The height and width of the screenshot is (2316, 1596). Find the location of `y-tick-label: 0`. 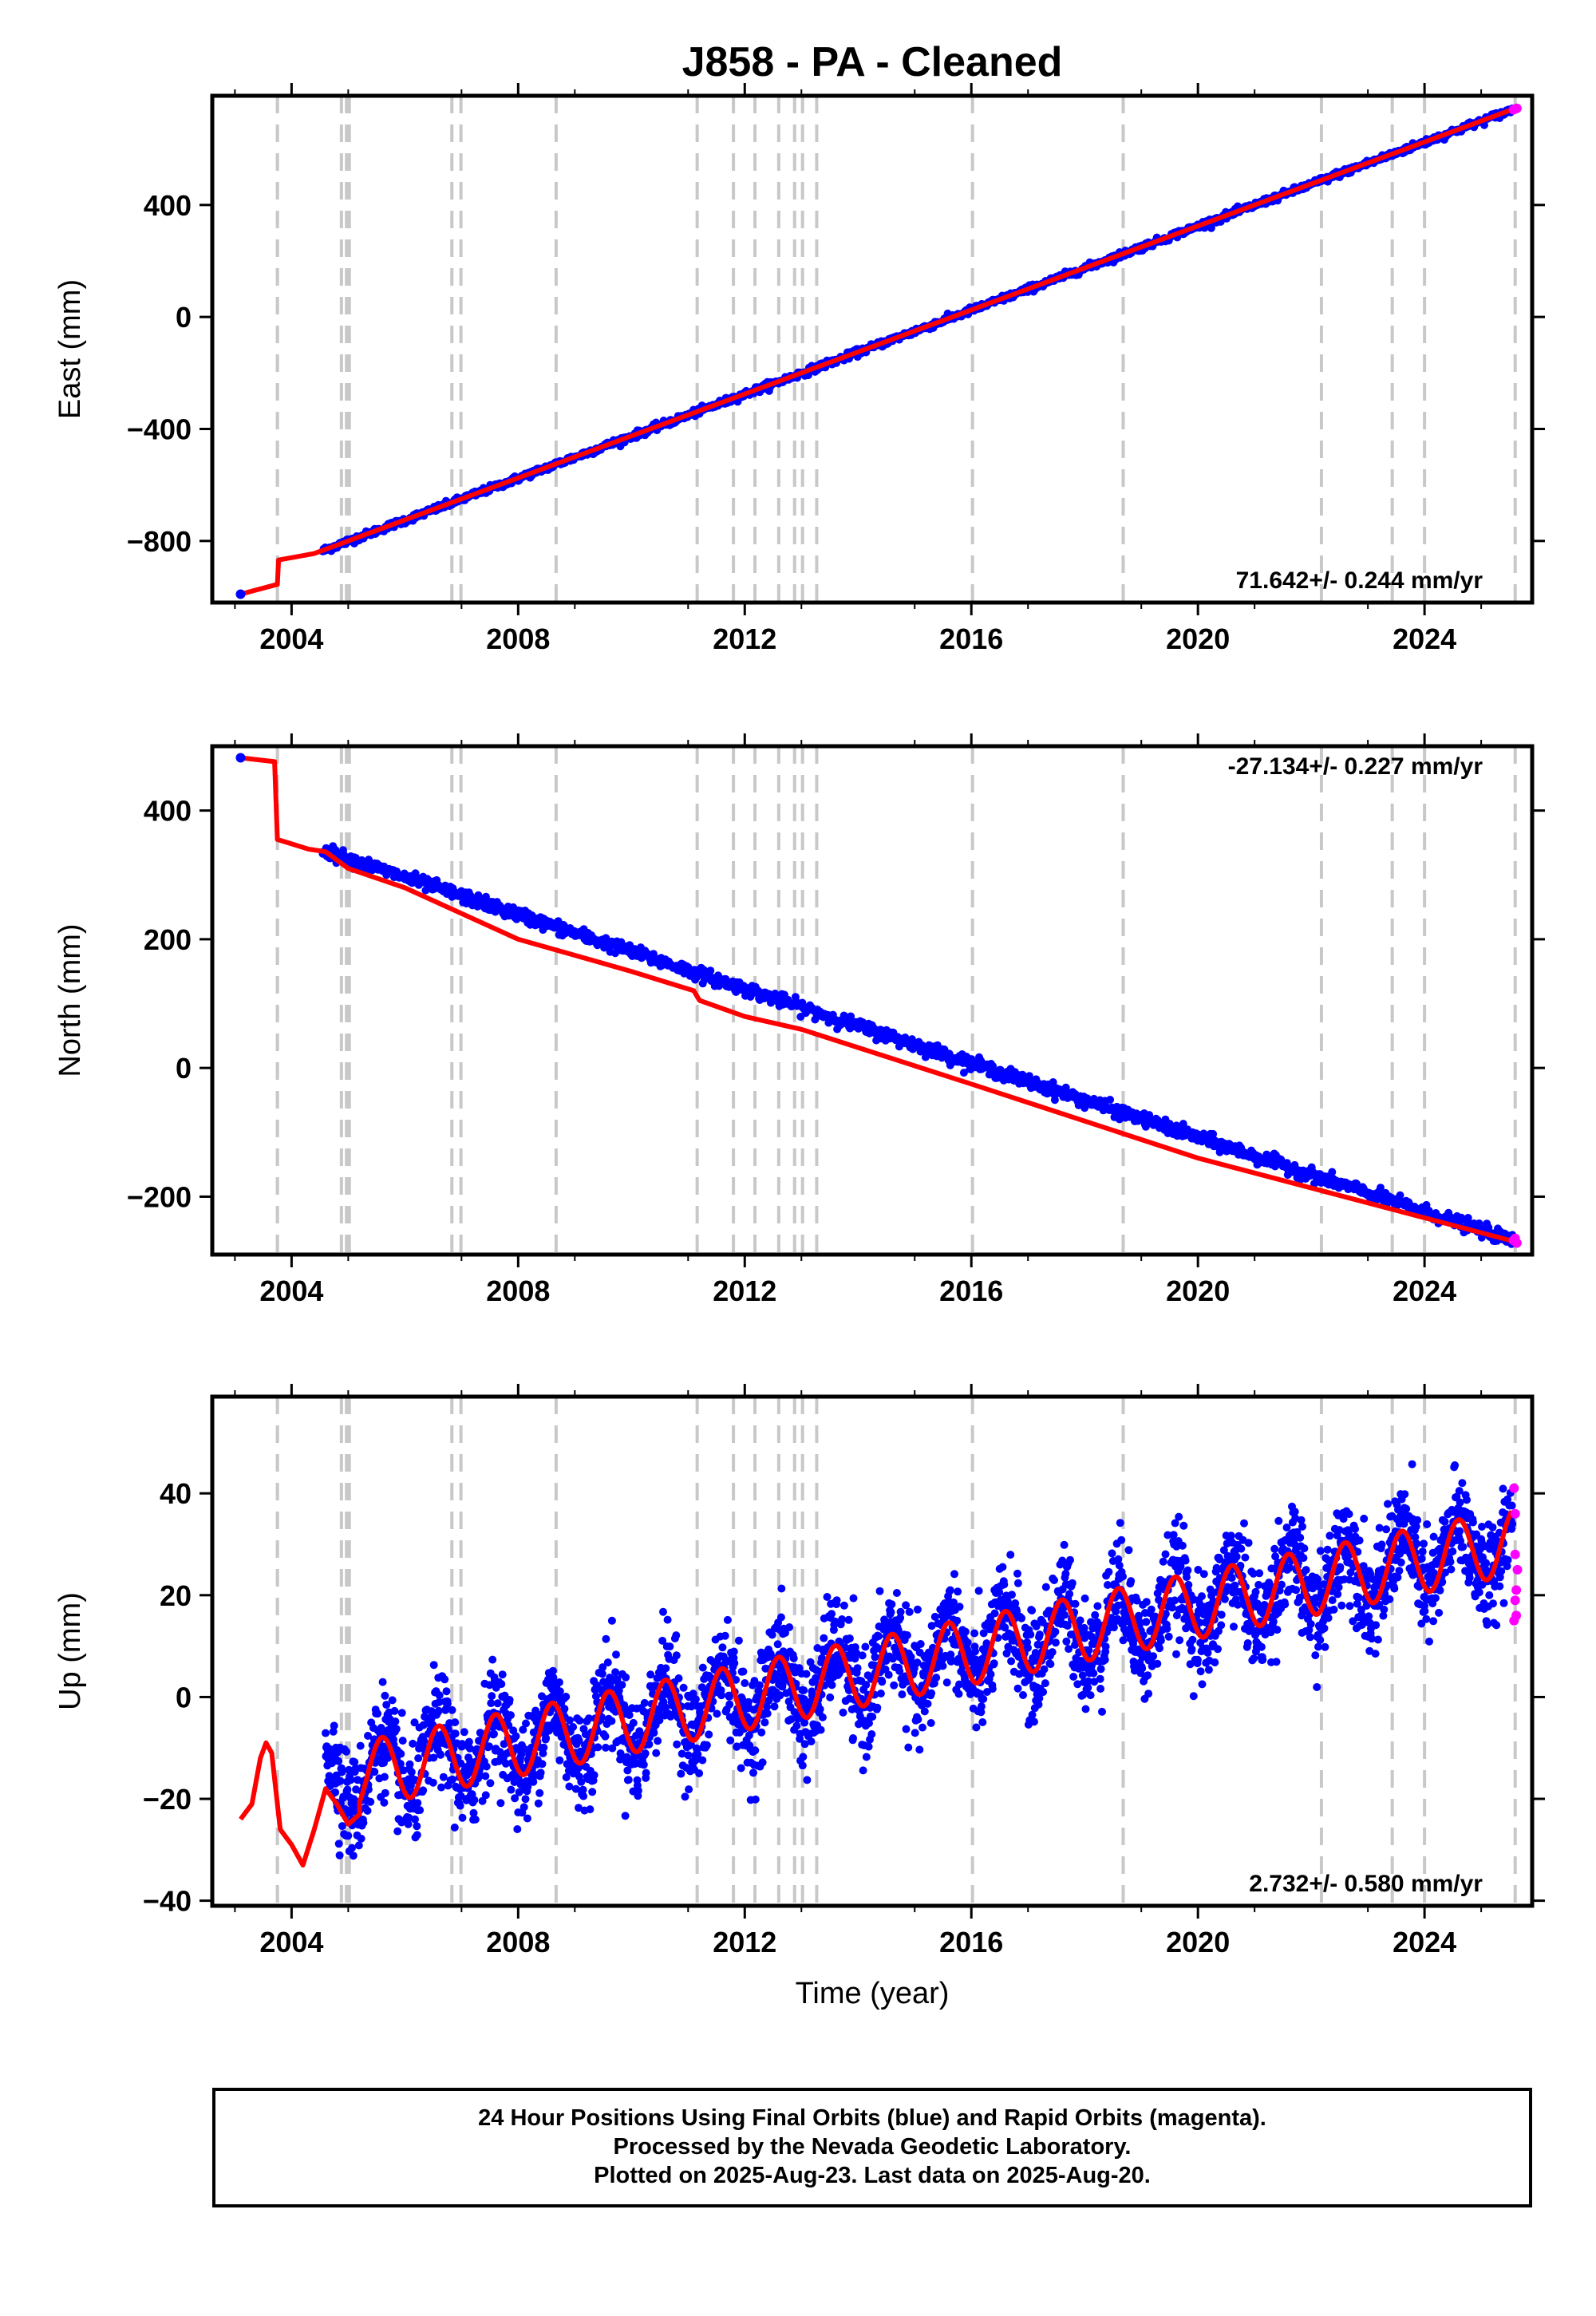

y-tick-label: 0 is located at coordinates (184, 1068).